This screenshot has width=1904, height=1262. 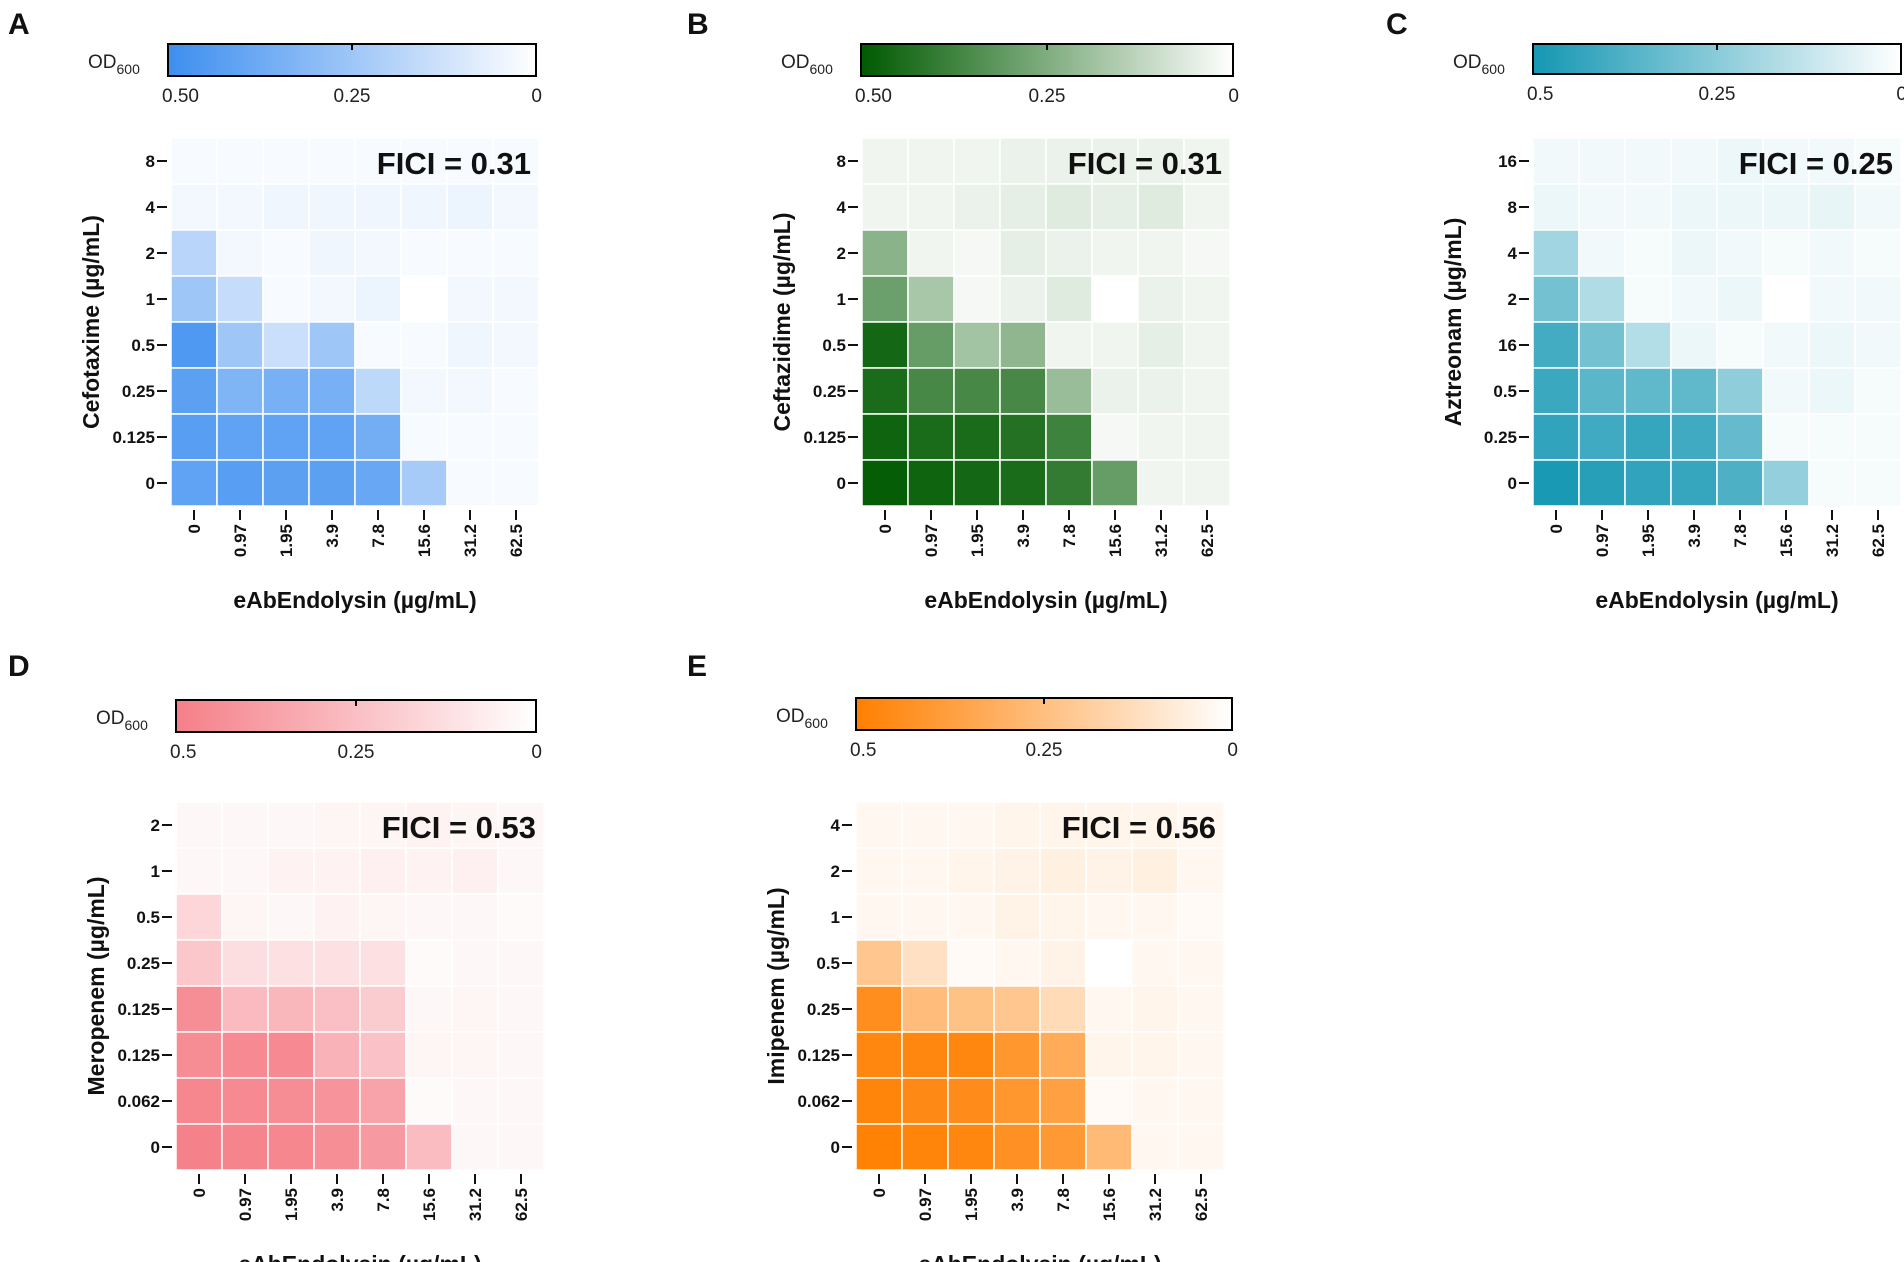 What do you see at coordinates (1023, 536) in the screenshot?
I see `x-tick-label: 3.9` at bounding box center [1023, 536].